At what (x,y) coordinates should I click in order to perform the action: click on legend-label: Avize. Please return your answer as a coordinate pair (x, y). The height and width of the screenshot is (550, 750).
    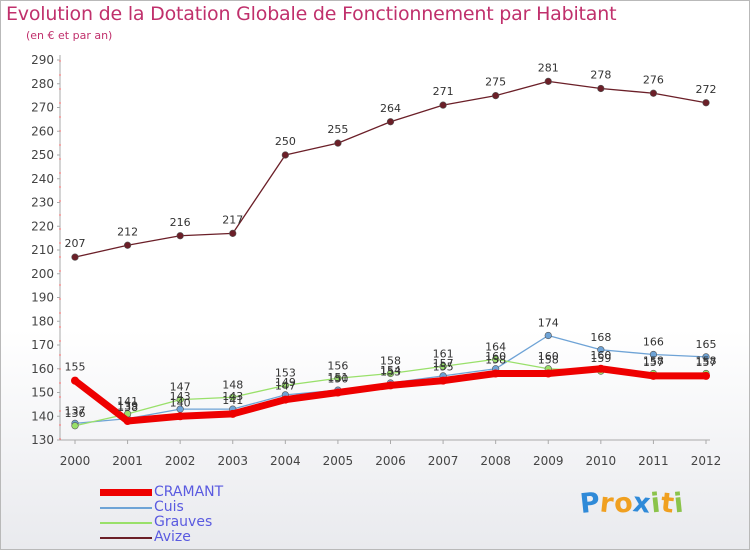
    Looking at the image, I should click on (172, 537).